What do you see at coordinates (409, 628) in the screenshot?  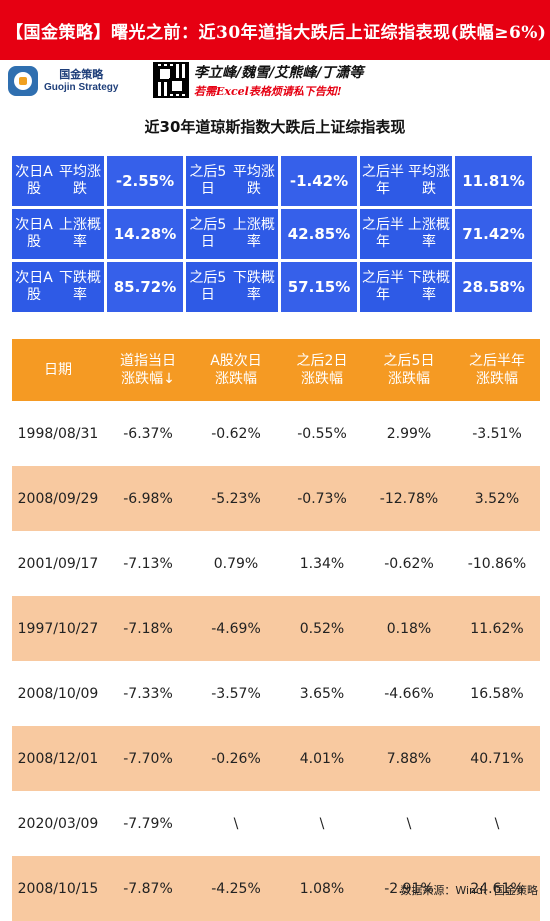 I see `table-cell: 0.18%` at bounding box center [409, 628].